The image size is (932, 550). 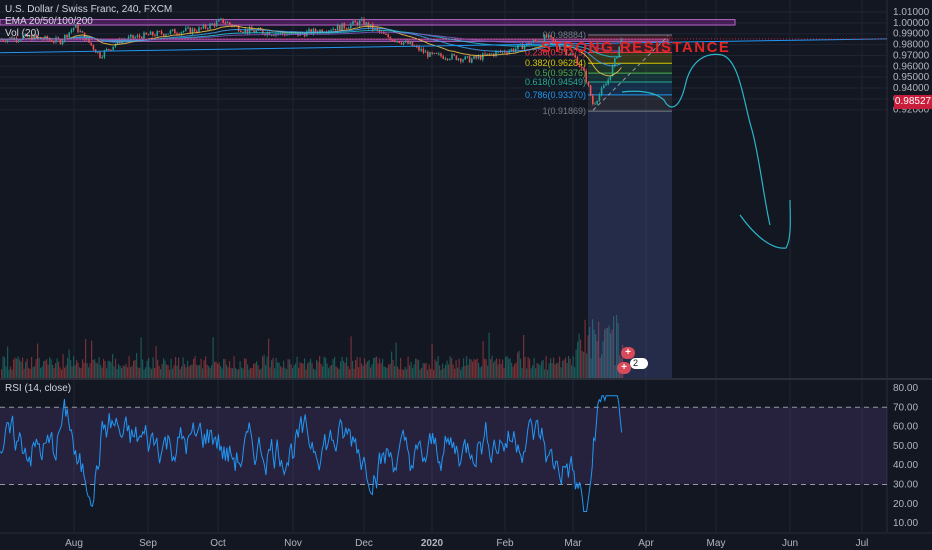 What do you see at coordinates (368, 22) in the screenshot?
I see `resistance-zone` at bounding box center [368, 22].